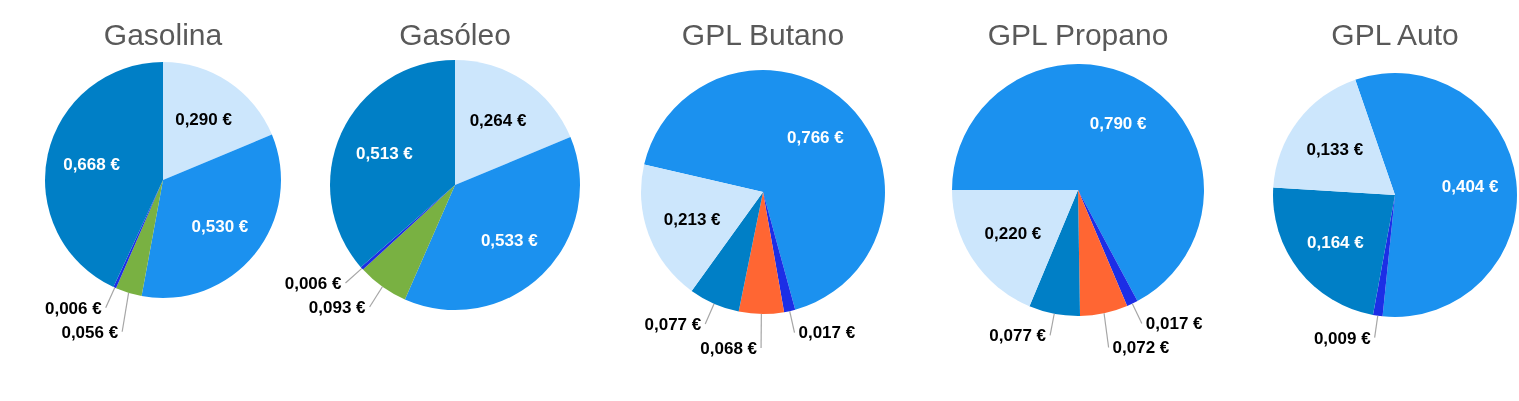  I want to click on chart-title: GPL Auto, so click(1395, 34).